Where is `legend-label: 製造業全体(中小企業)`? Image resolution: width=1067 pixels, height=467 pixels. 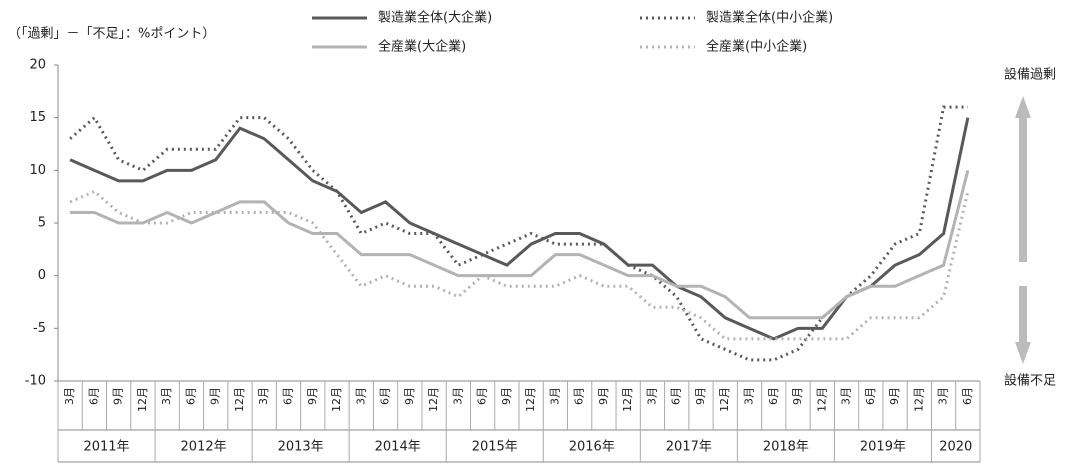 legend-label: 製造業全体(中小企業) is located at coordinates (769, 18).